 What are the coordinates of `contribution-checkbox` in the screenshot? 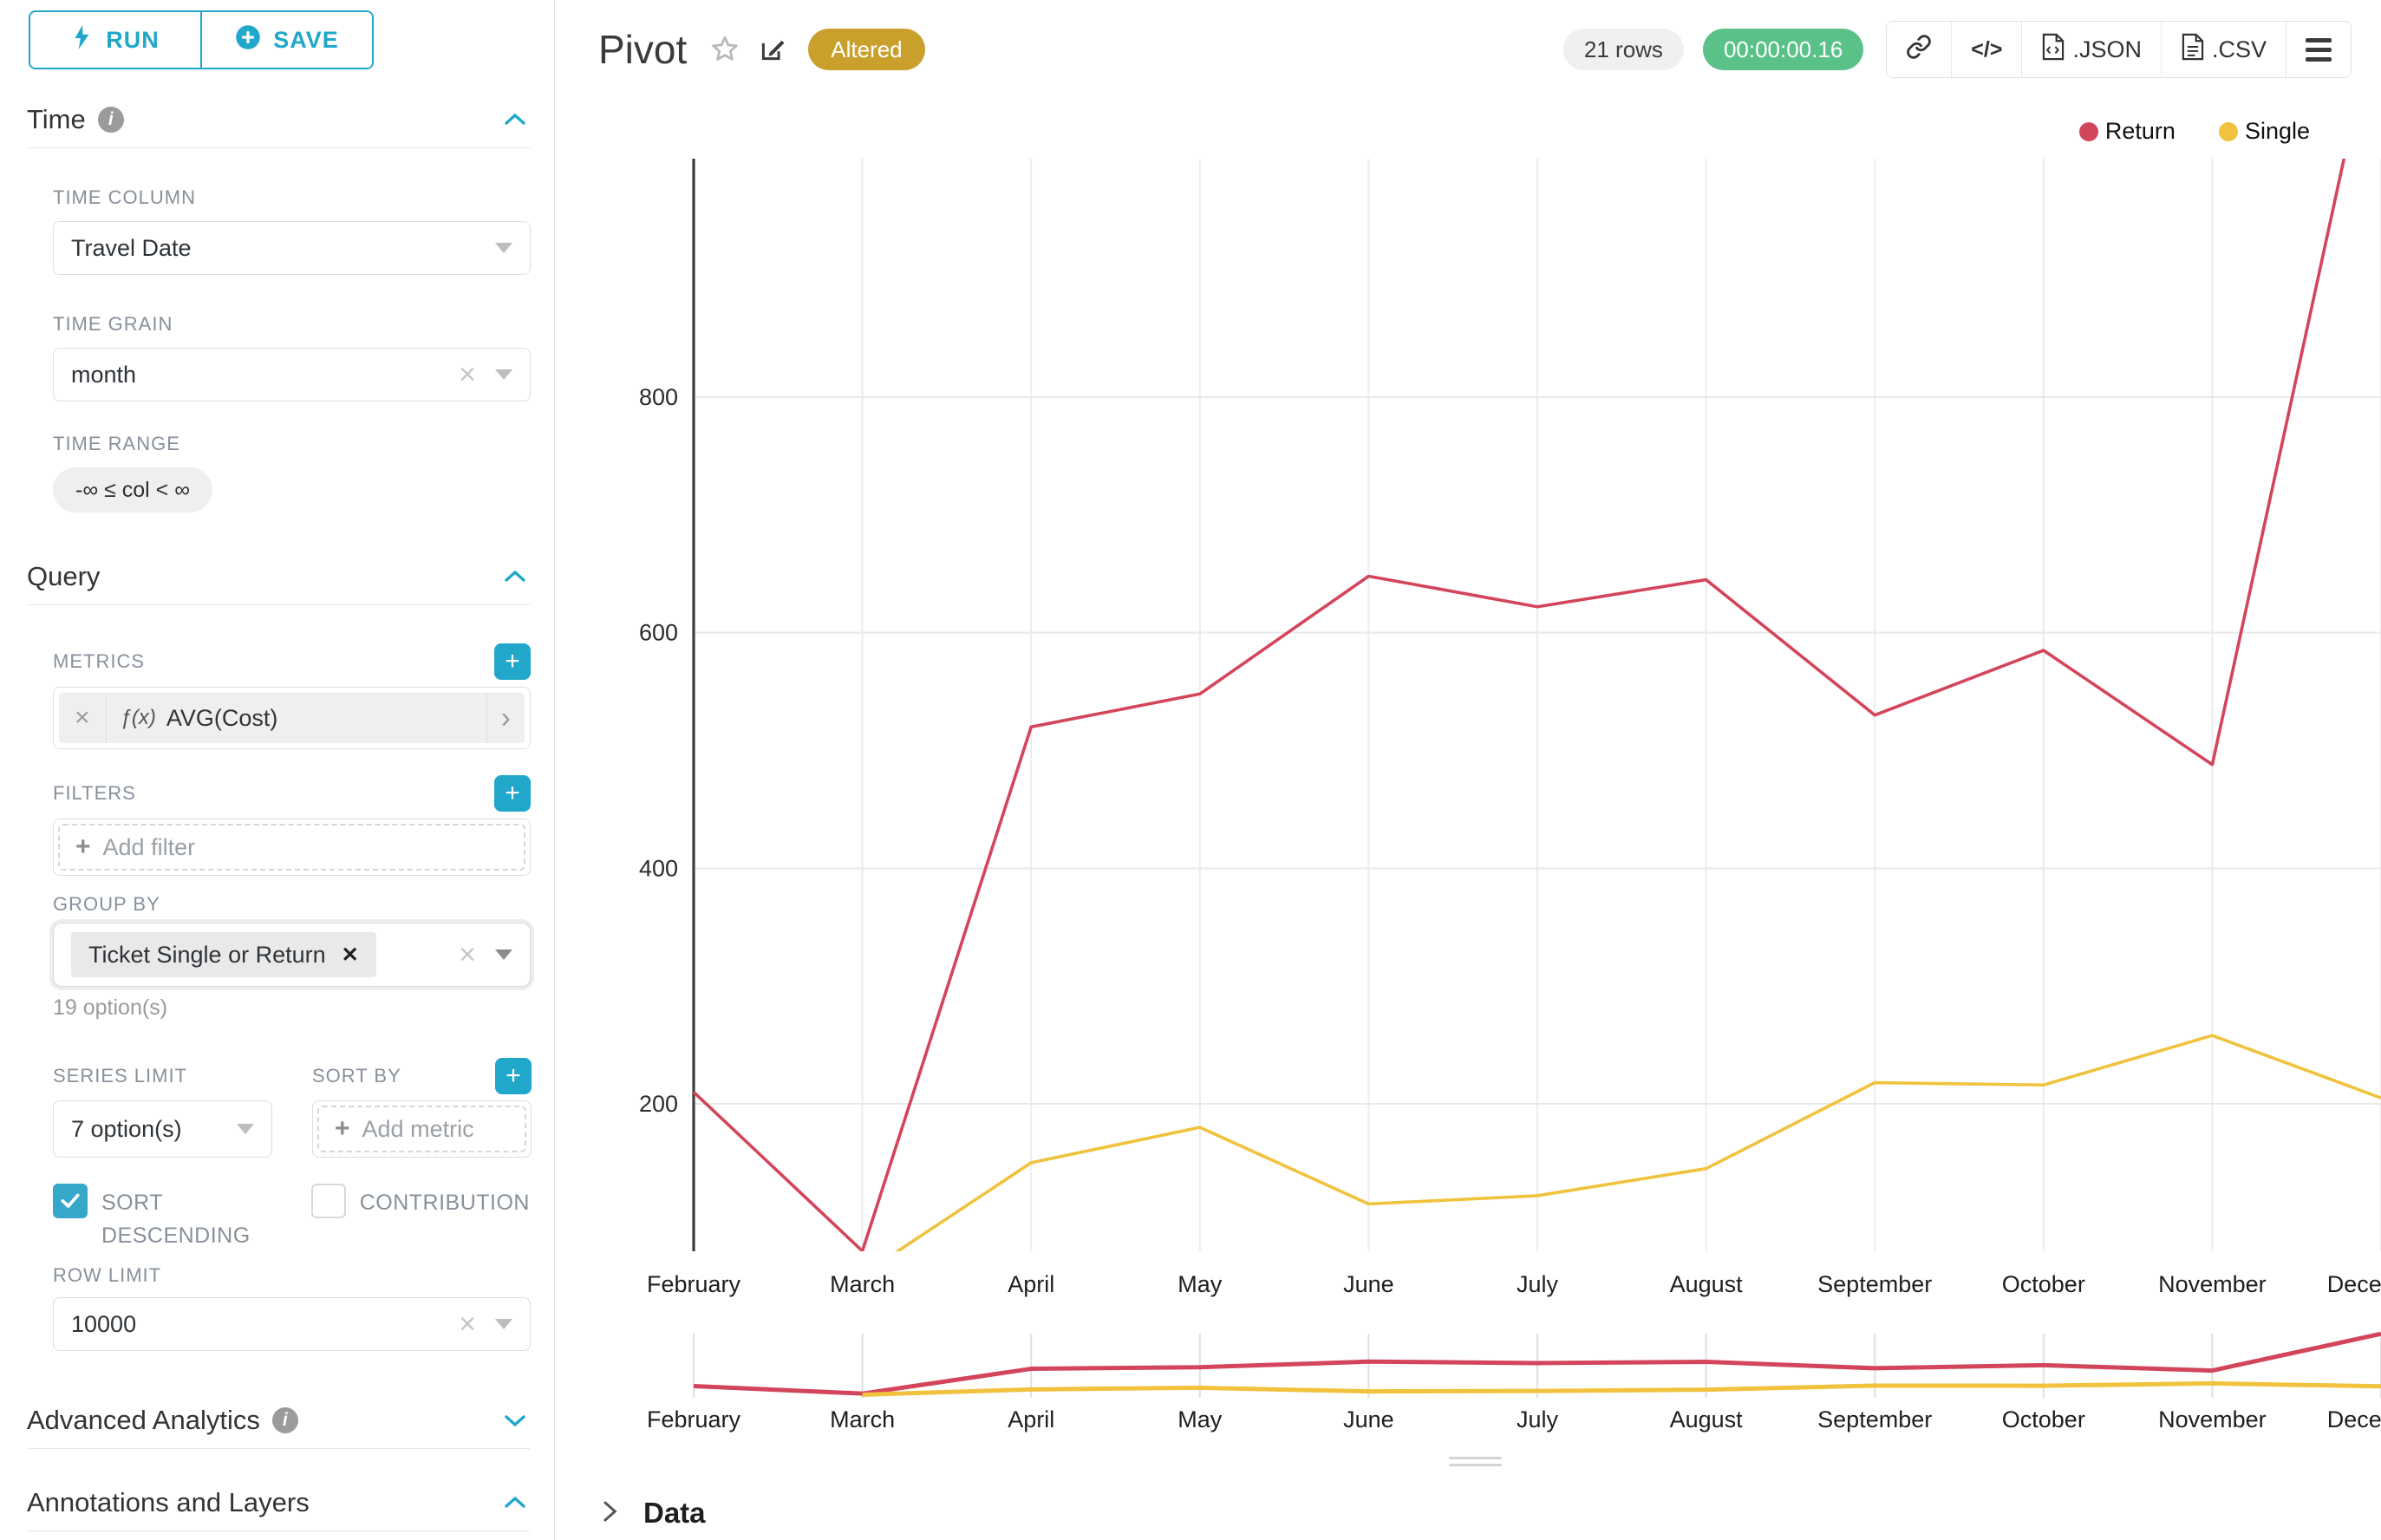 It's located at (328, 1201).